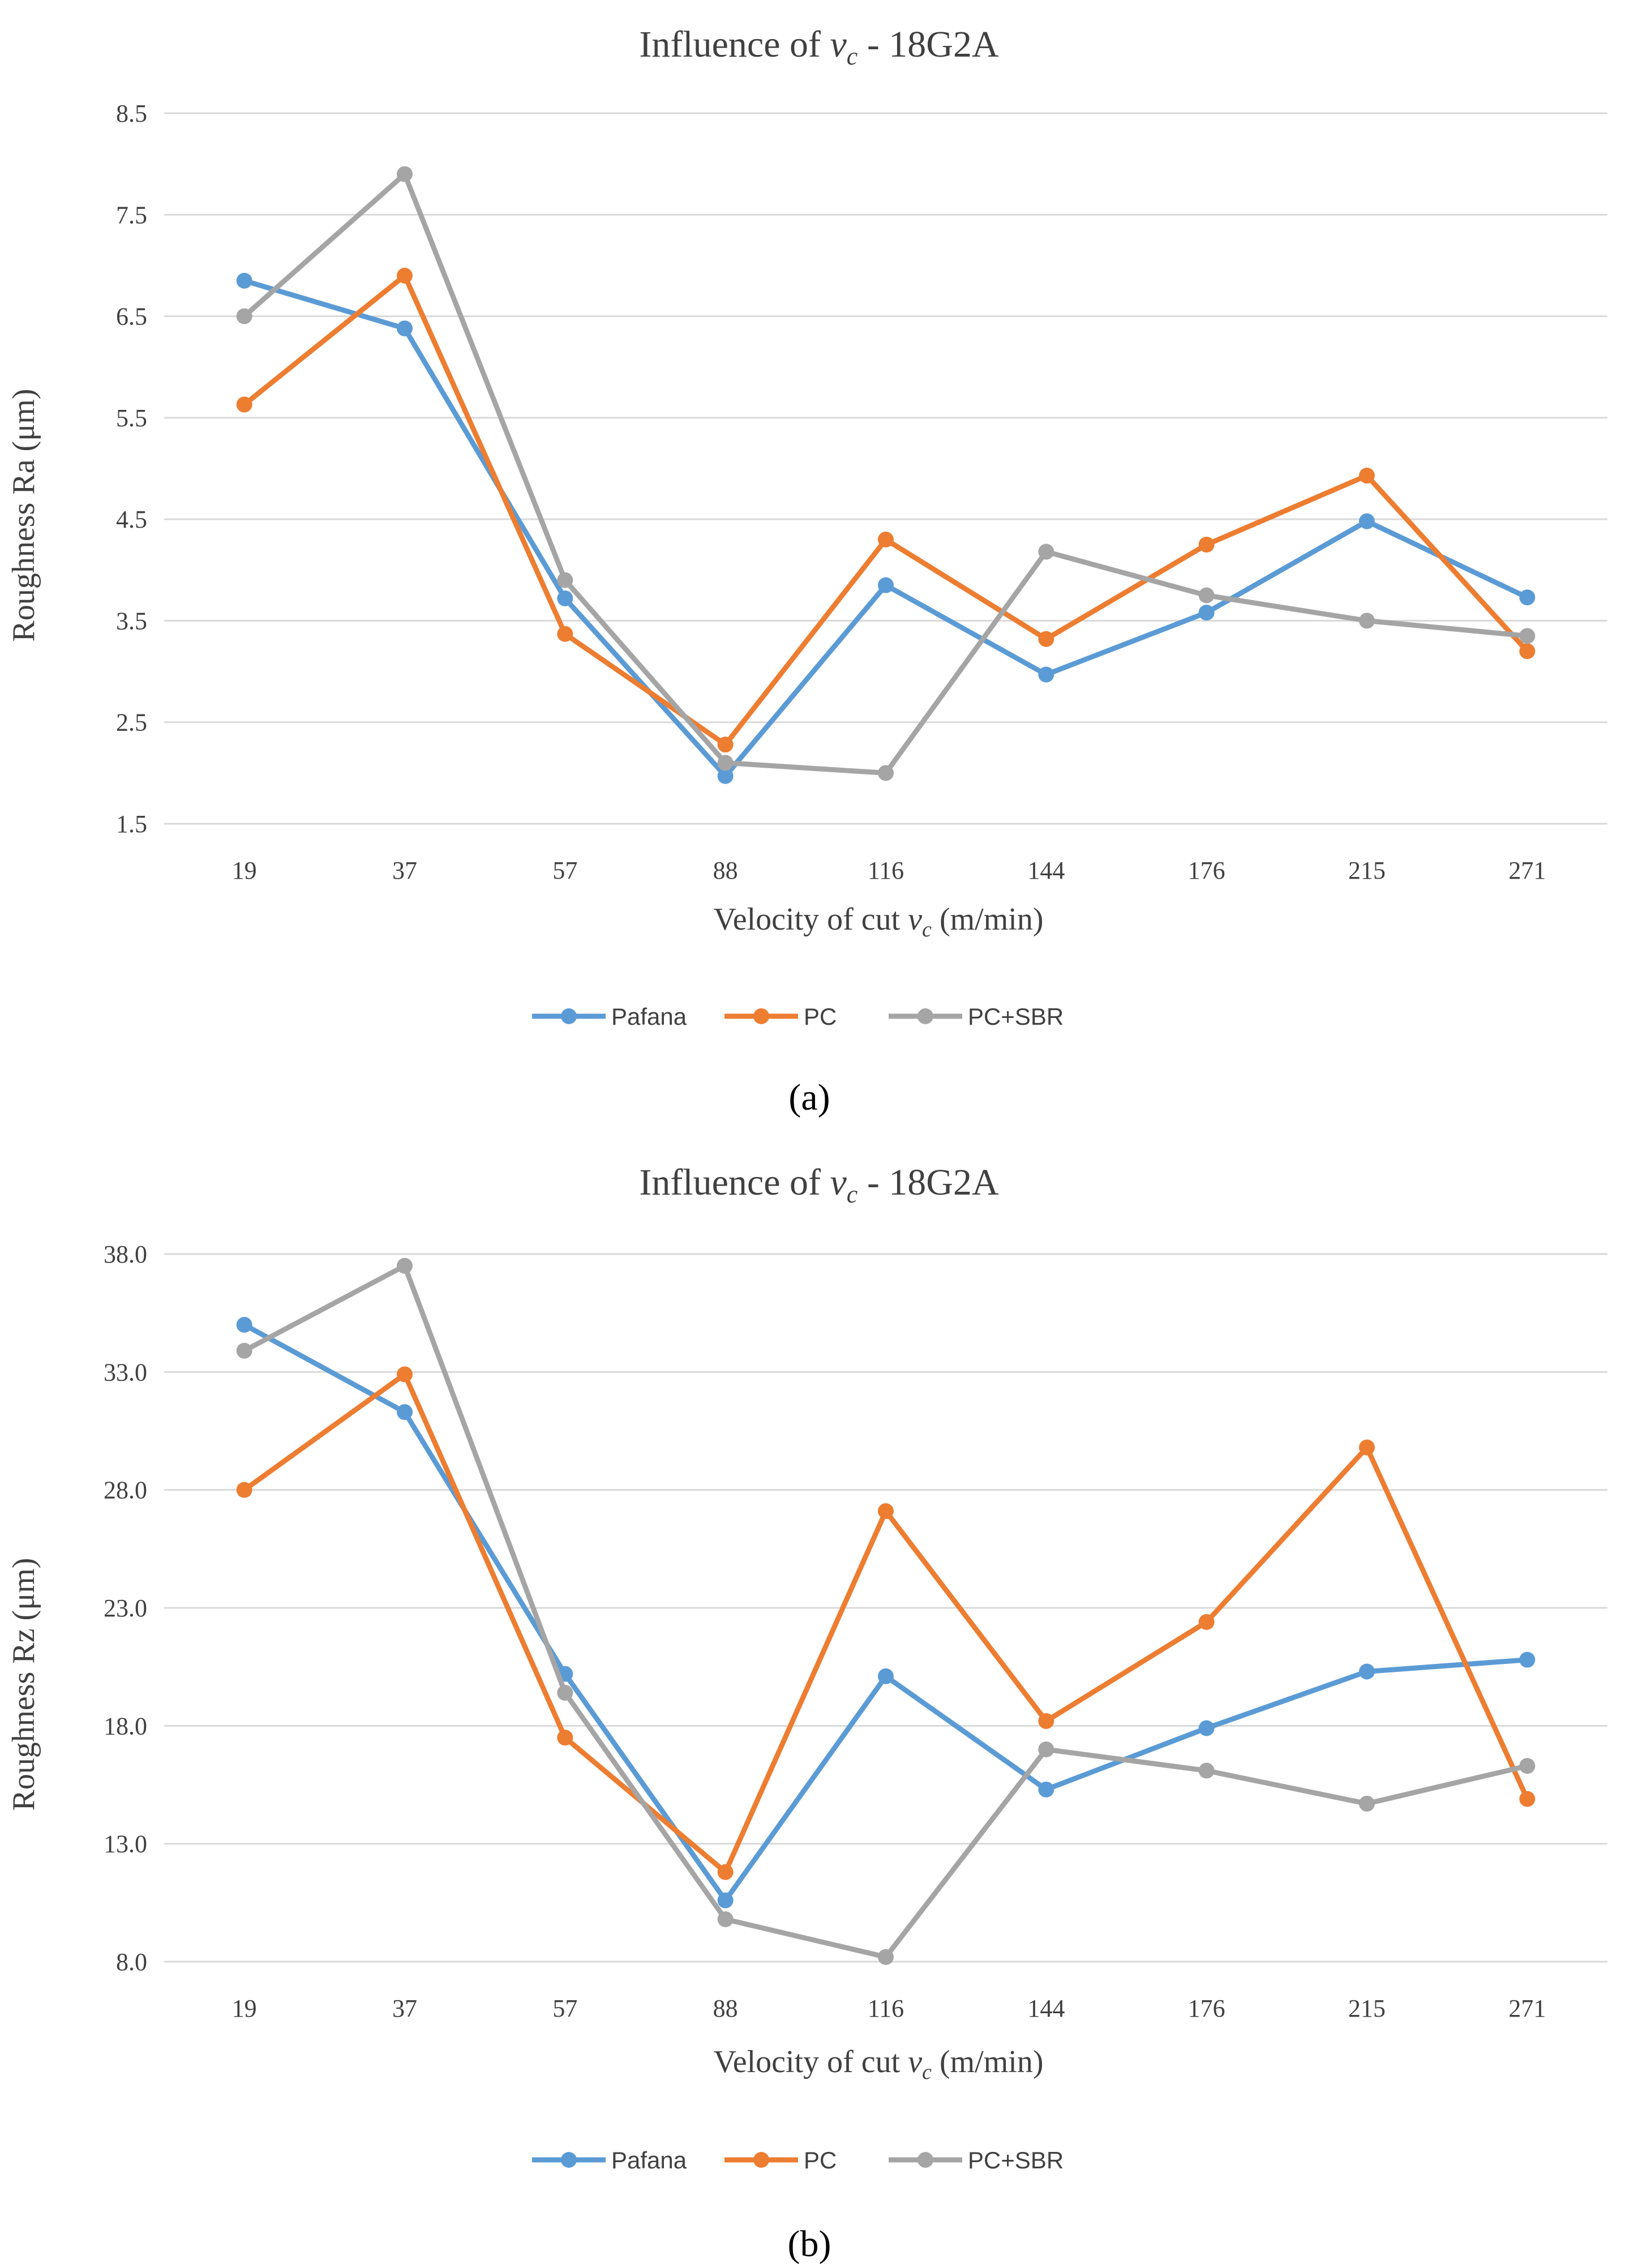 This screenshot has width=1638, height=2268. Describe the element at coordinates (1016, 2160) in the screenshot. I see `legend-label-pcsbr-b: PC+SBR` at that location.